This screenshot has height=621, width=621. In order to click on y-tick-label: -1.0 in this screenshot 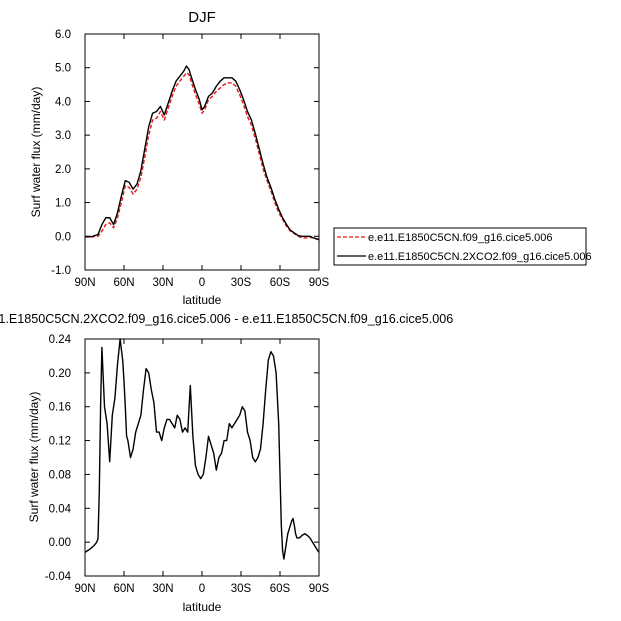, I will do `click(61, 271)`.